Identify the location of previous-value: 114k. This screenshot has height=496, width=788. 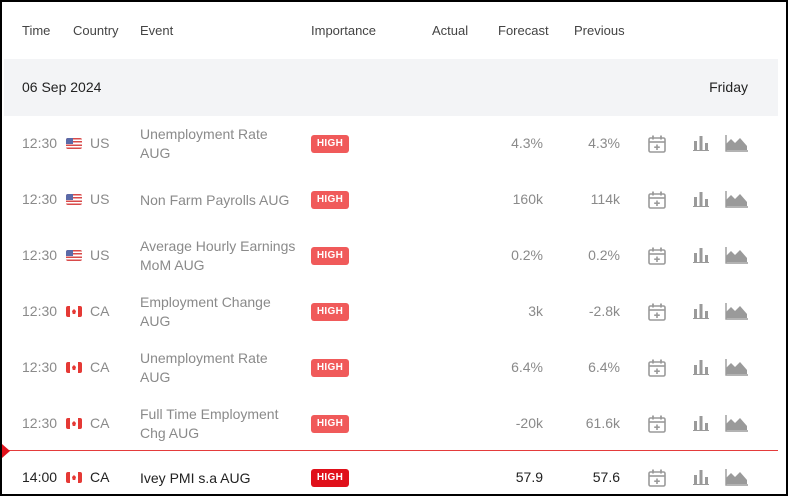
(605, 199).